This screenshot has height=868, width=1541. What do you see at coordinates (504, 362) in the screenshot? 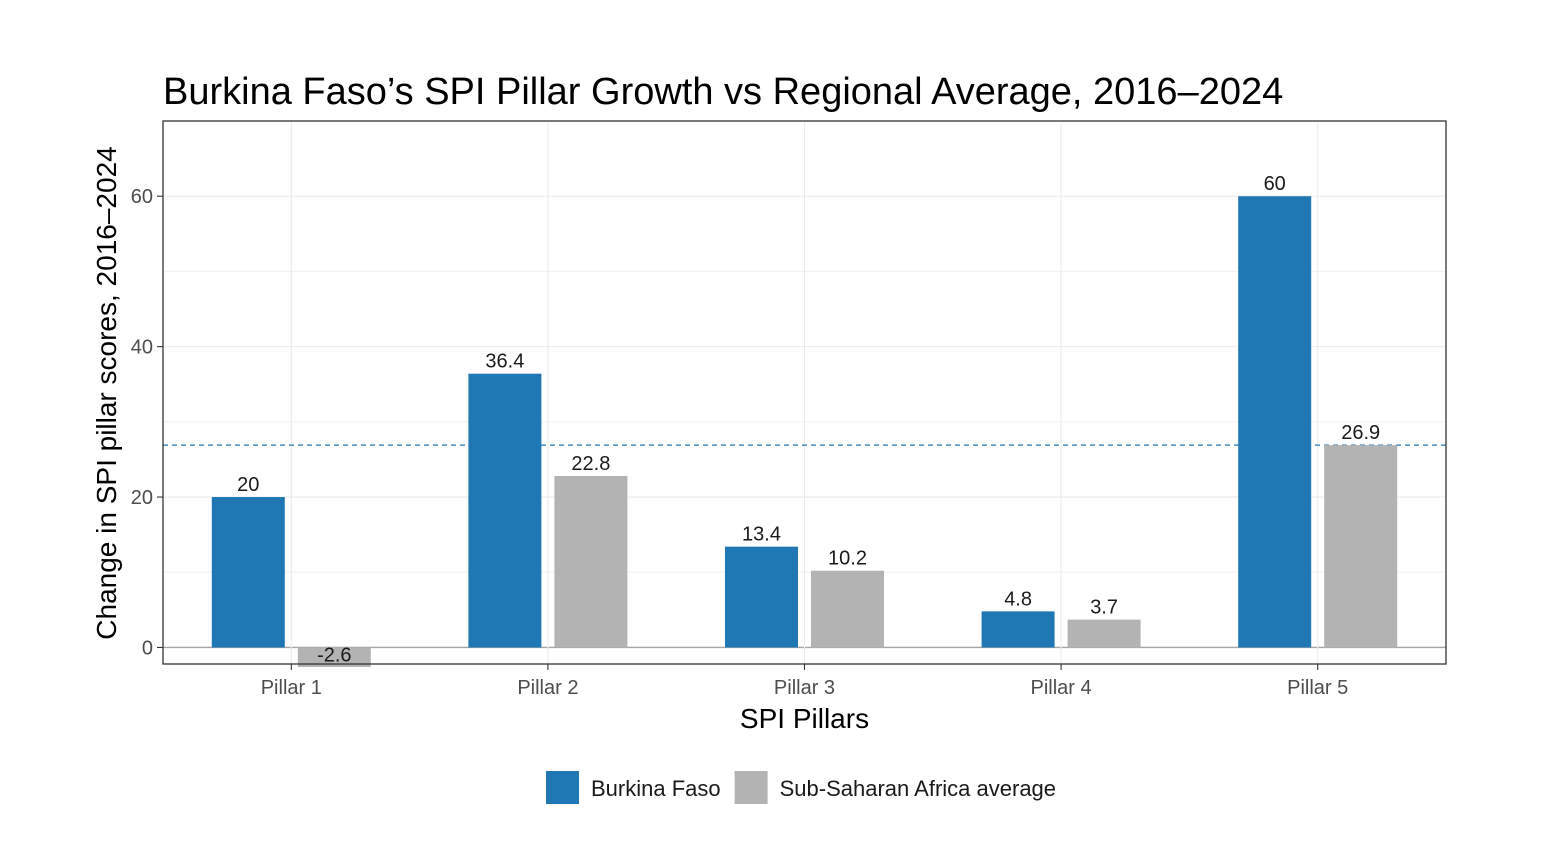
I see `bar-value-label: 36.4` at bounding box center [504, 362].